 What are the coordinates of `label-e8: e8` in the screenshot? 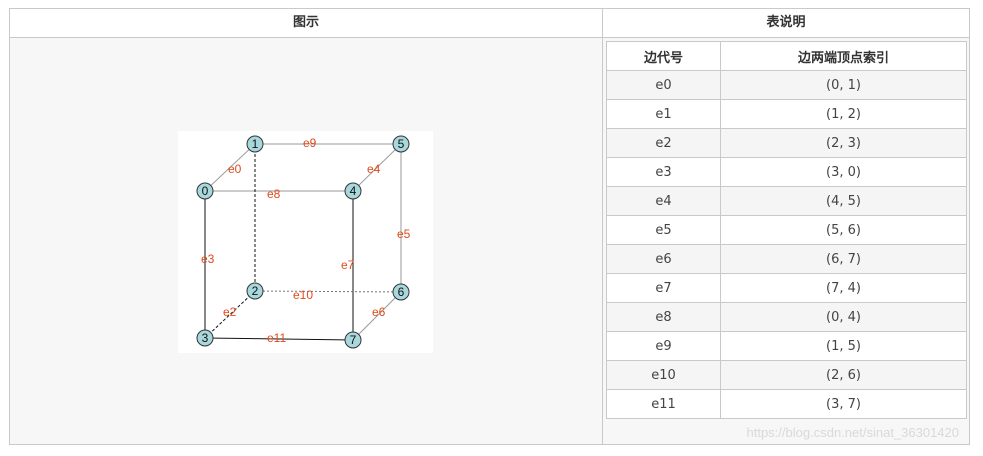 It's located at (274, 194).